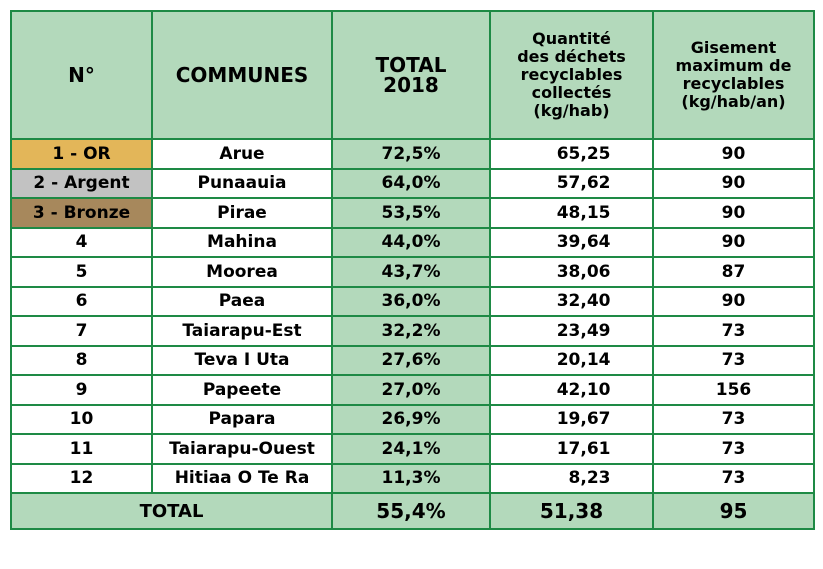 Image resolution: width=823 pixels, height=569 pixels. I want to click on commune-cell: Papara, so click(242, 419).